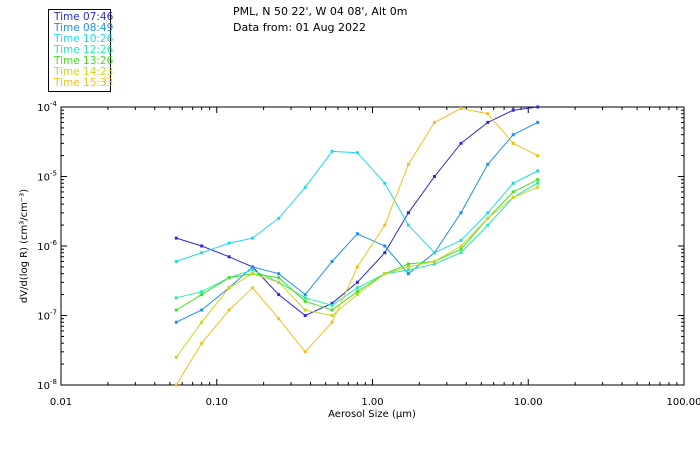  Describe the element at coordinates (47, 107) in the screenshot. I see `y-tick-label: 10⁻⁴` at that location.